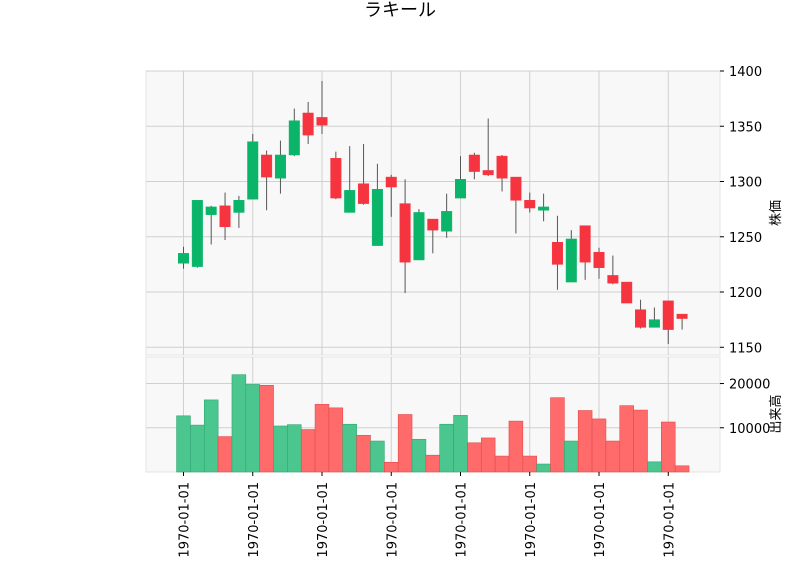  Describe the element at coordinates (400, 10) in the screenshot. I see `chart-title: ラキール` at that location.